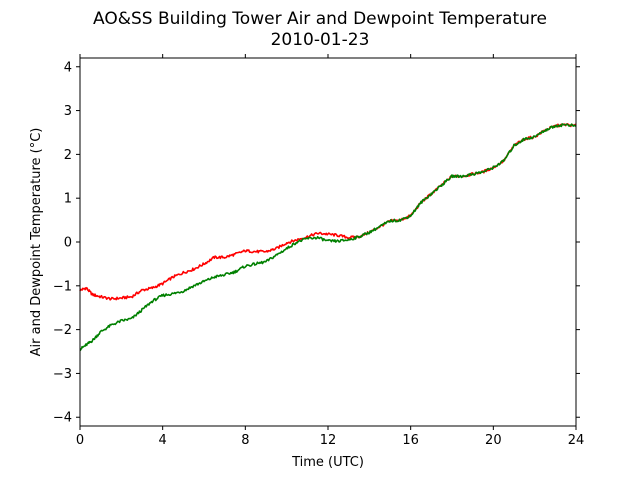 The image size is (640, 480). I want to click on y-tick-label: −4, so click(62, 418).